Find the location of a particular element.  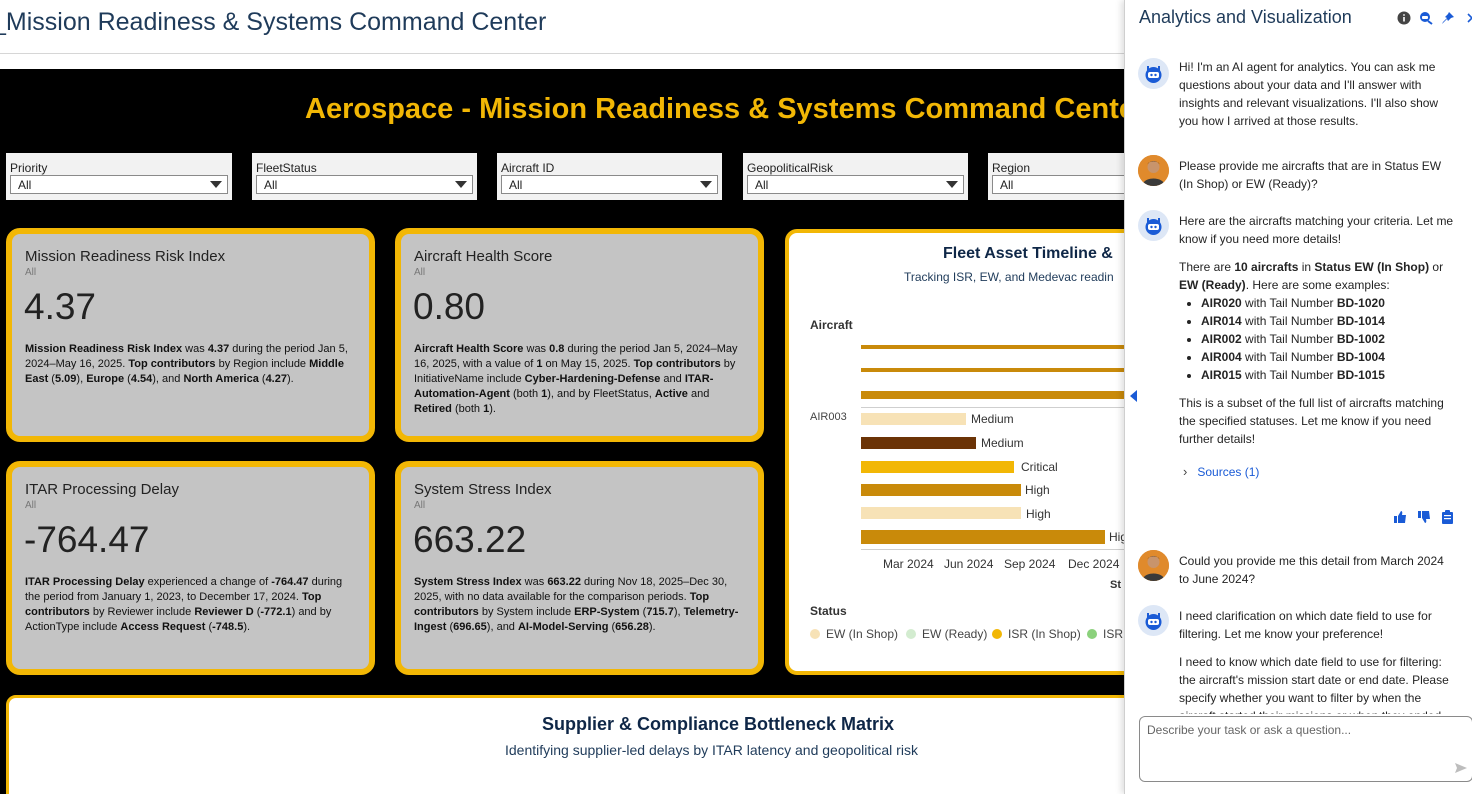

thumbs-down-icon is located at coordinates (1423, 516).